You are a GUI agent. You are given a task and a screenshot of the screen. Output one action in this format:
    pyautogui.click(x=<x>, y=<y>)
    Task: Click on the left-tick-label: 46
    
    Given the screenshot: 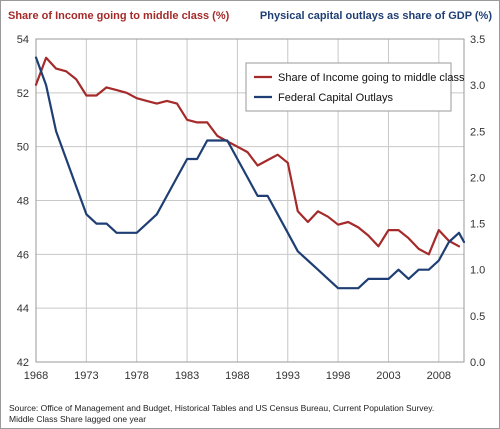 What is the action you would take?
    pyautogui.click(x=23, y=255)
    